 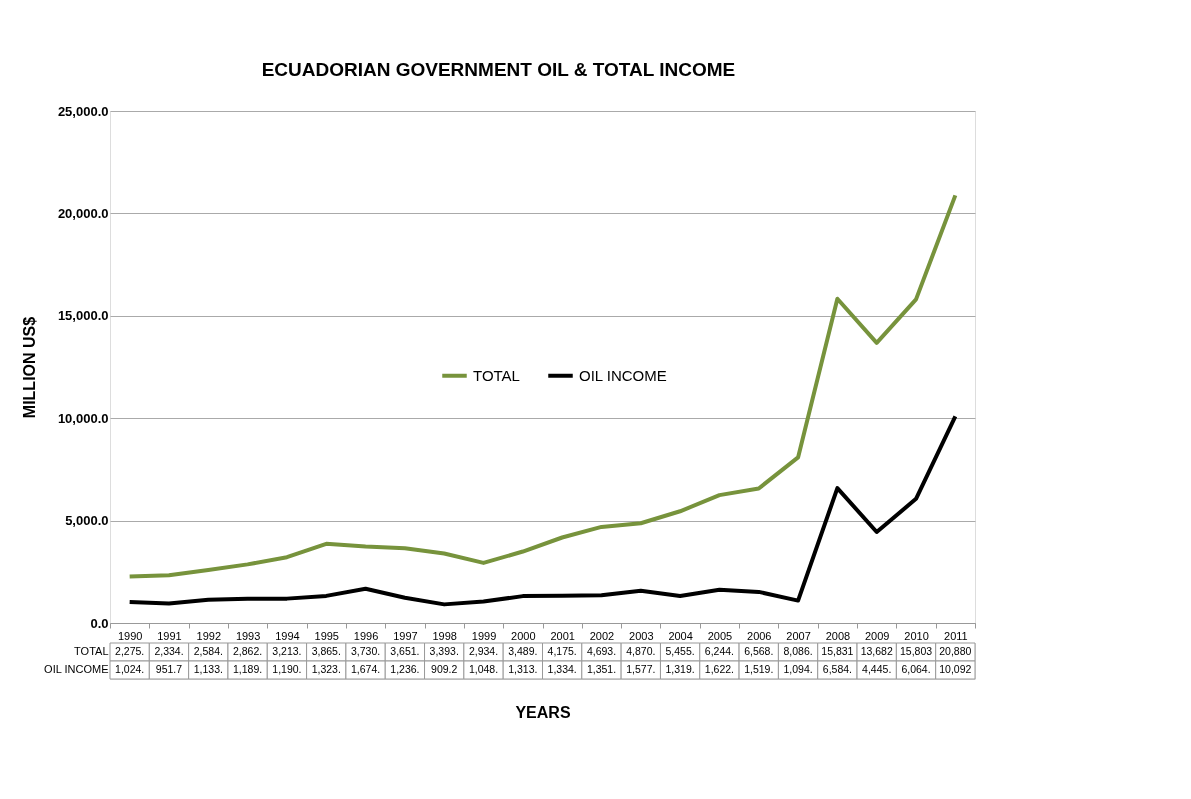 What do you see at coordinates (130, 651) in the screenshot?
I see `data-label: 2,275.` at bounding box center [130, 651].